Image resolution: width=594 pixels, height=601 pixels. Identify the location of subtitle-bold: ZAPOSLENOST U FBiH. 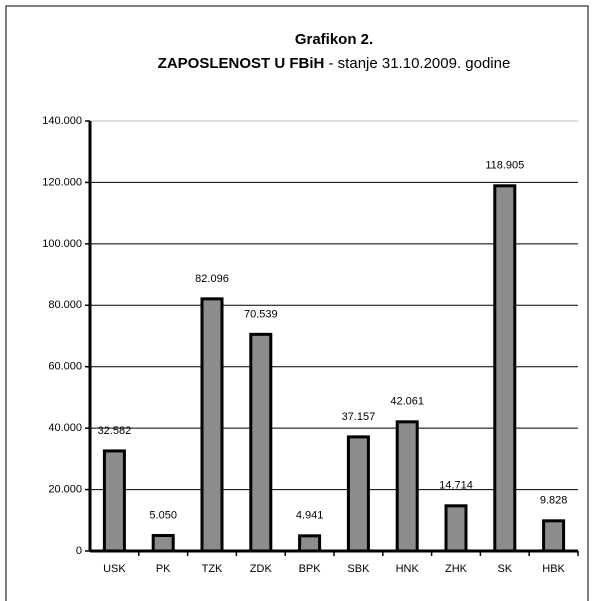
(241, 63).